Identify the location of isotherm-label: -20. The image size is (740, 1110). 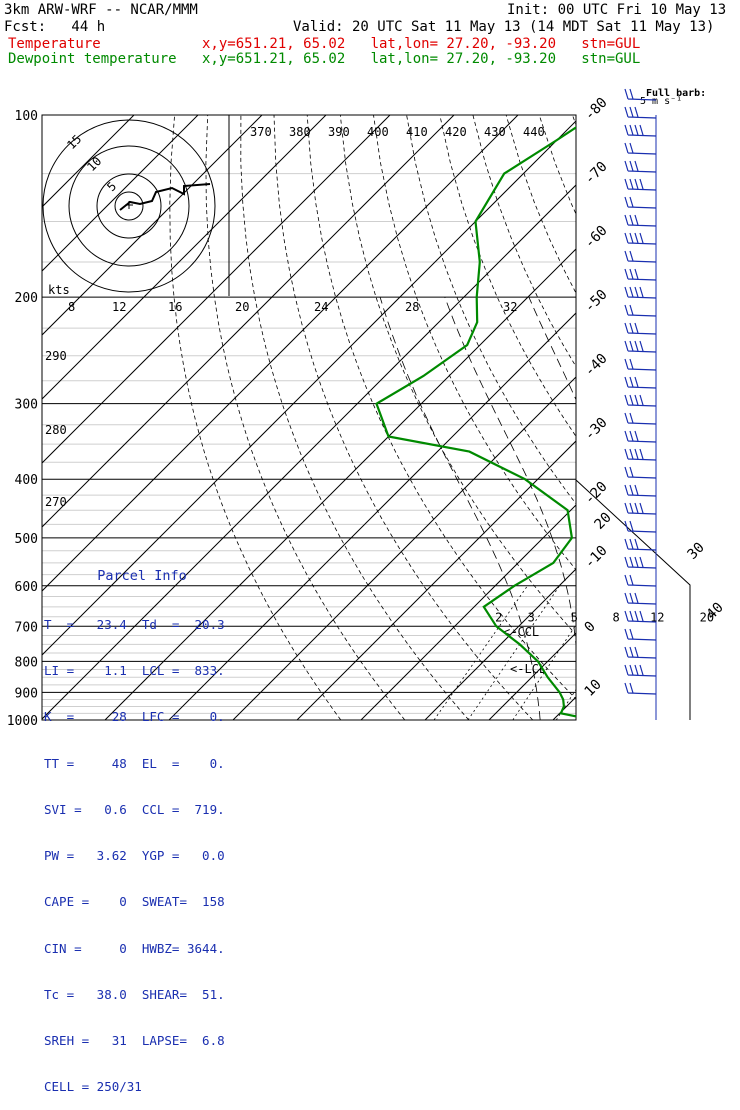
(596, 493).